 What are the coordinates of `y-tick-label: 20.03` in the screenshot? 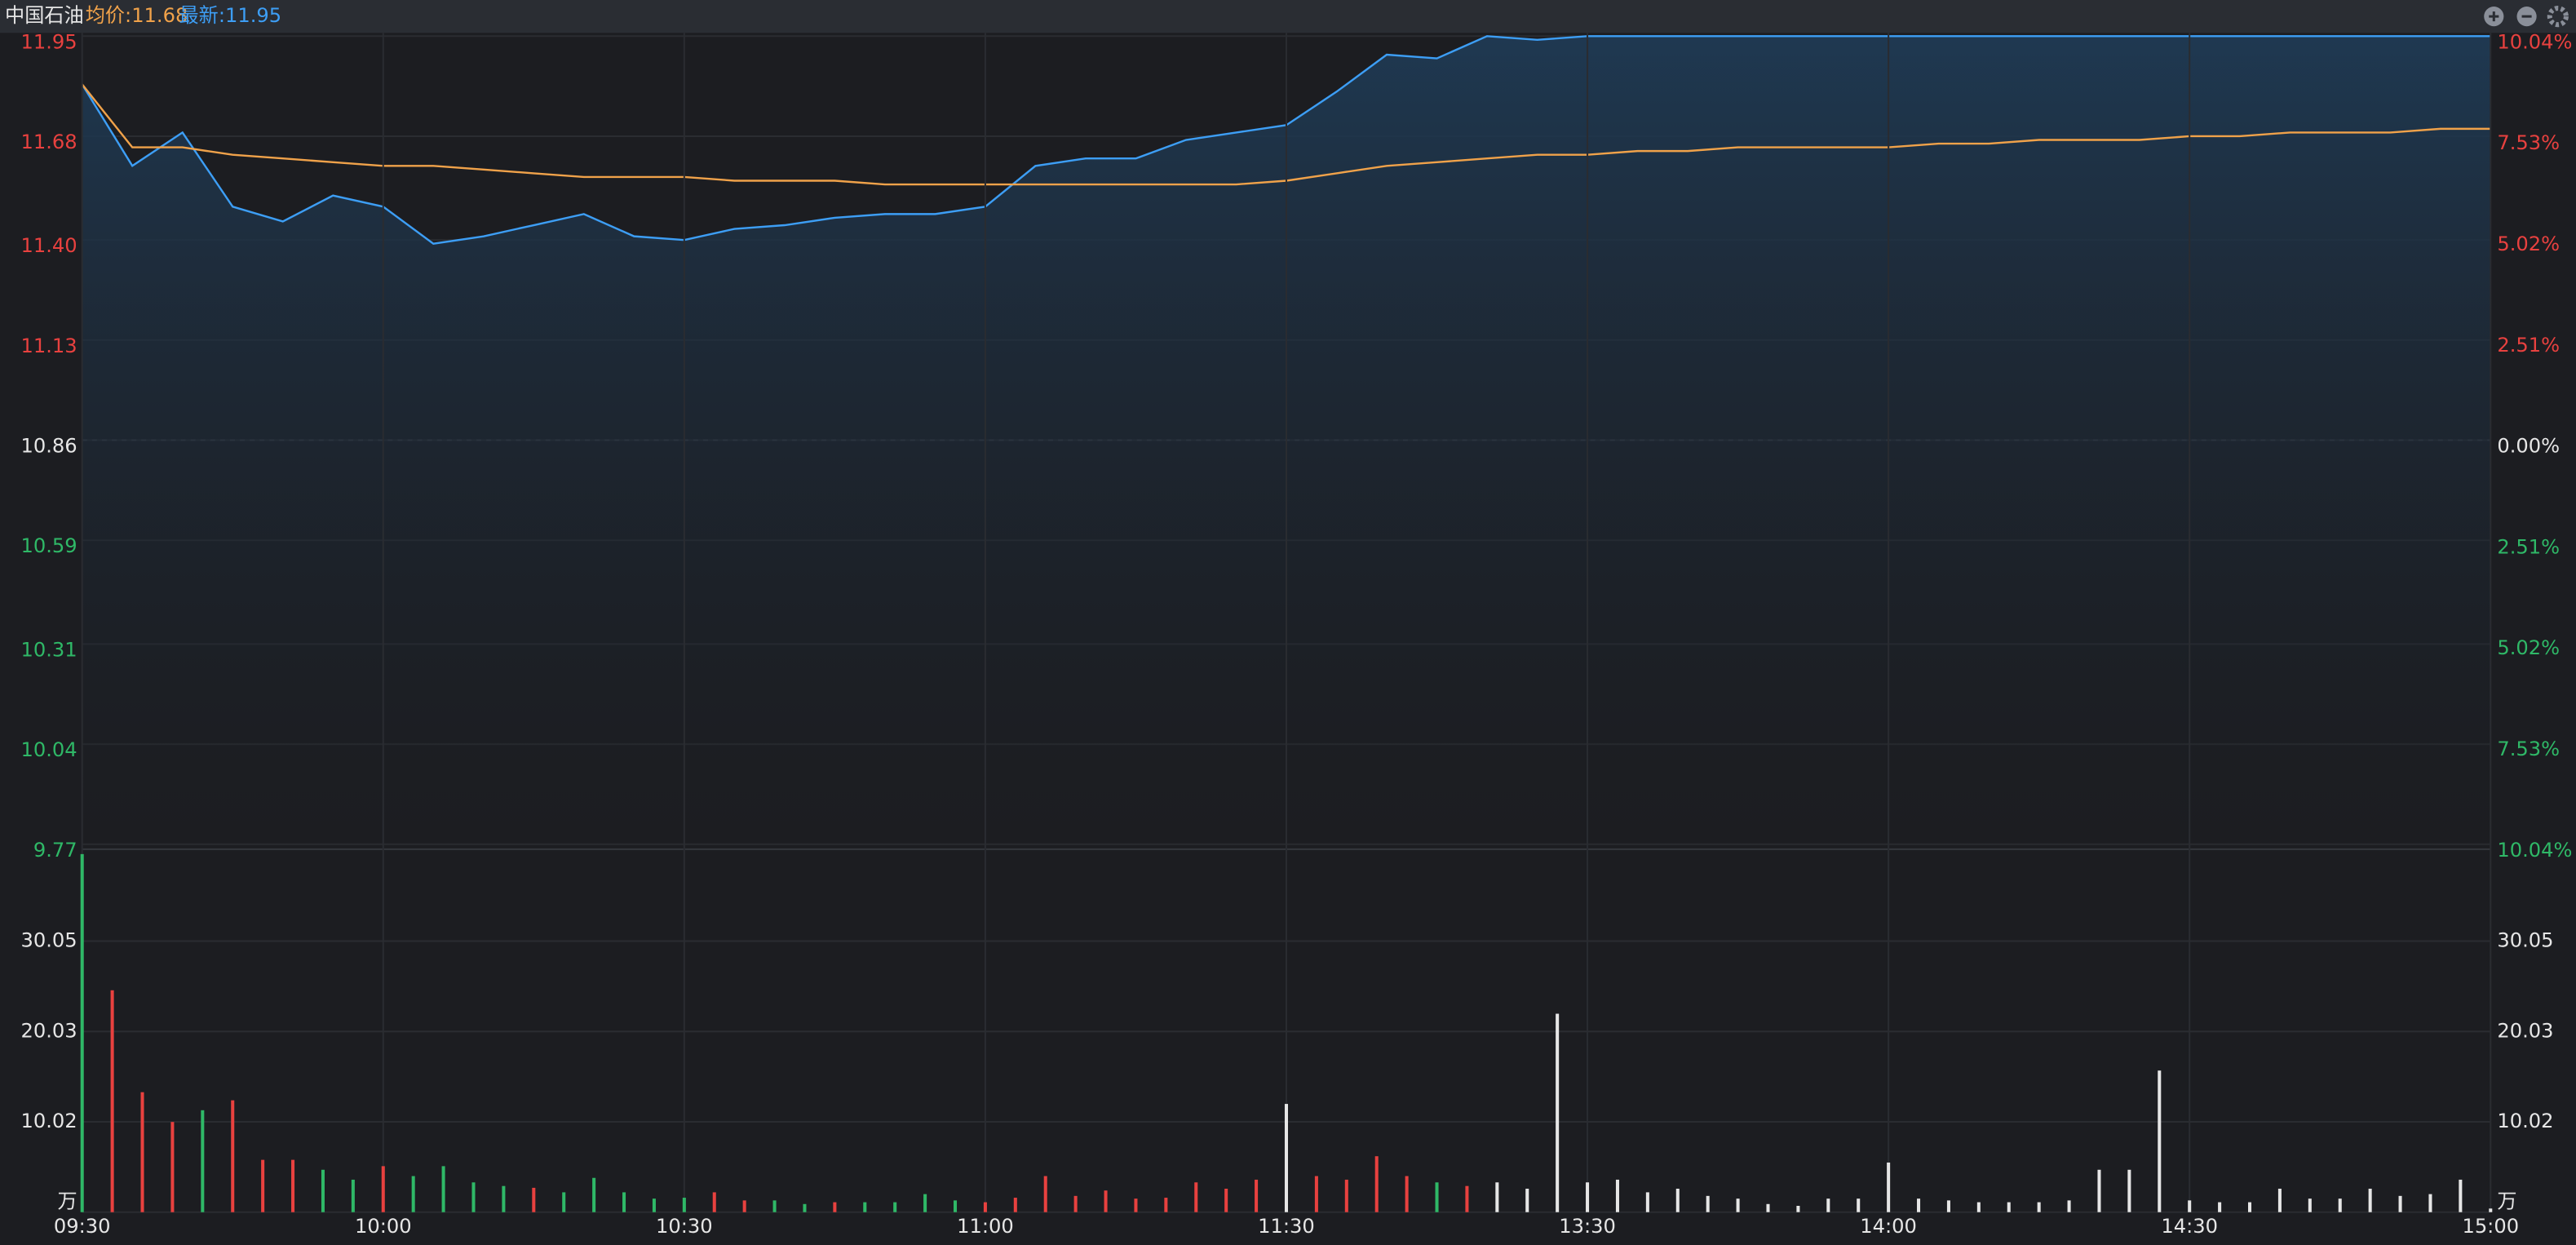 It's located at (48, 1030).